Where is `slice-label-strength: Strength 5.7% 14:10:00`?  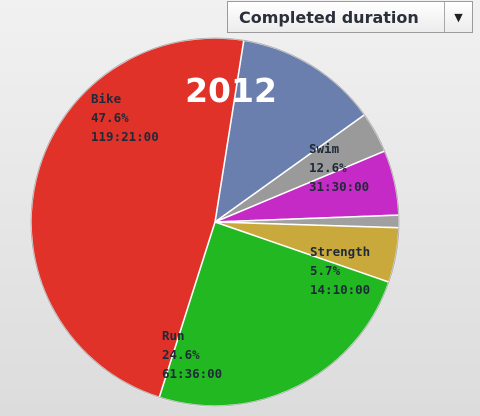 slice-label-strength: Strength 5.7% 14:10:00 is located at coordinates (340, 270).